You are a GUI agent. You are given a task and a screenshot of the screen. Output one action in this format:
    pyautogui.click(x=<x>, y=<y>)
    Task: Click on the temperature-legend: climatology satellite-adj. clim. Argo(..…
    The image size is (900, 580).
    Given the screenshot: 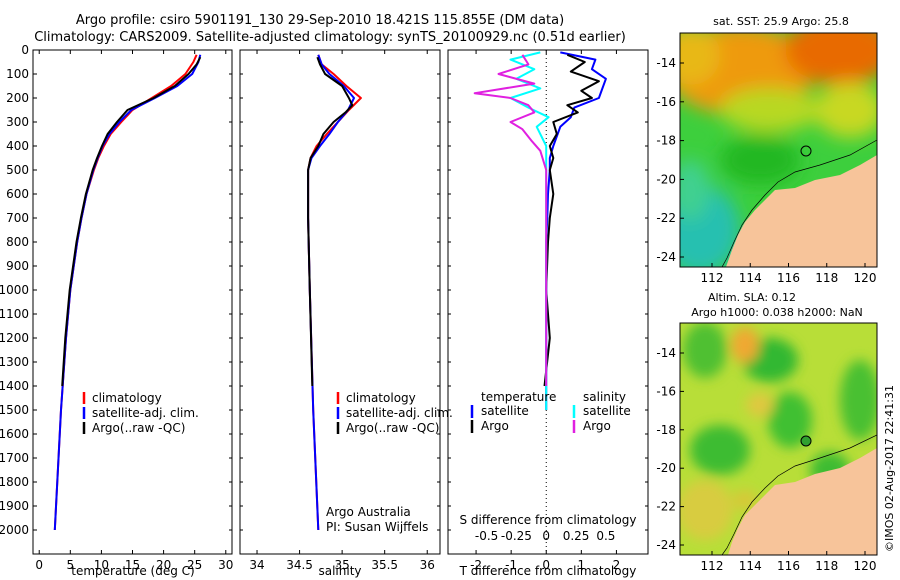 What is the action you would take?
    pyautogui.click(x=140, y=413)
    